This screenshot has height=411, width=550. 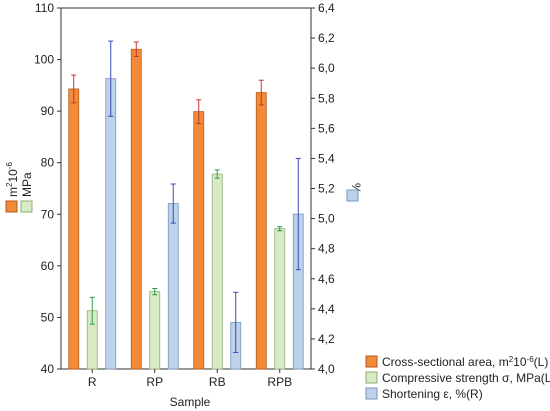 What do you see at coordinates (48, 214) in the screenshot?
I see `left-tick-label: 70` at bounding box center [48, 214].